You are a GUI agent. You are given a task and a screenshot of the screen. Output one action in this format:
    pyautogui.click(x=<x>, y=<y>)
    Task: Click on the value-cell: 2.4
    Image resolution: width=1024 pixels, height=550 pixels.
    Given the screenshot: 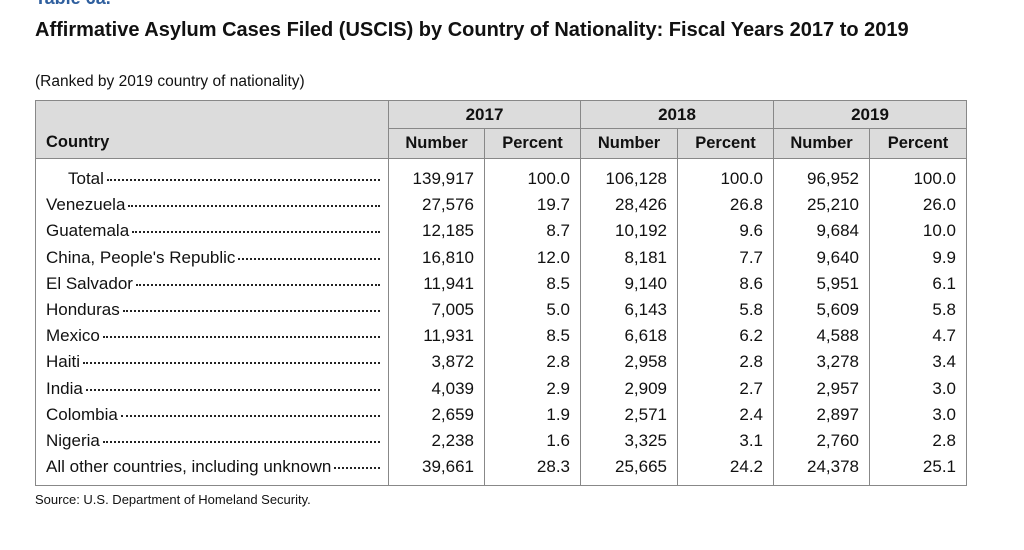 What is the action you would take?
    pyautogui.click(x=725, y=414)
    